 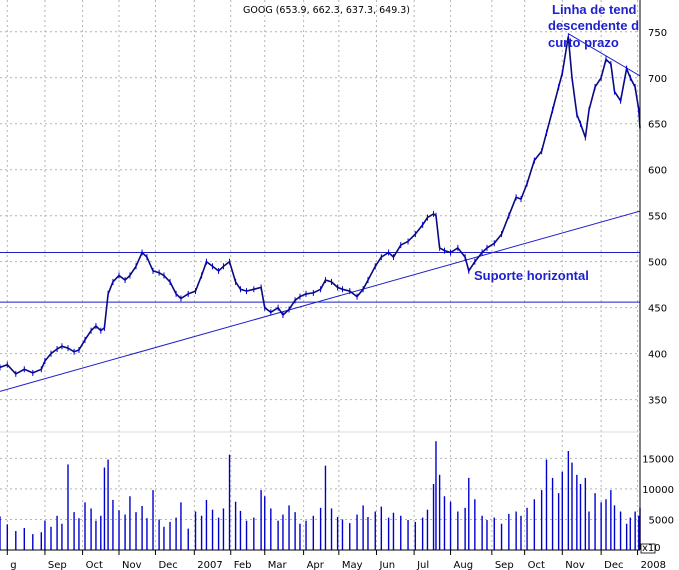 What do you see at coordinates (583, 42) in the screenshot?
I see `annotation-downtrend-line3: curto prazo` at bounding box center [583, 42].